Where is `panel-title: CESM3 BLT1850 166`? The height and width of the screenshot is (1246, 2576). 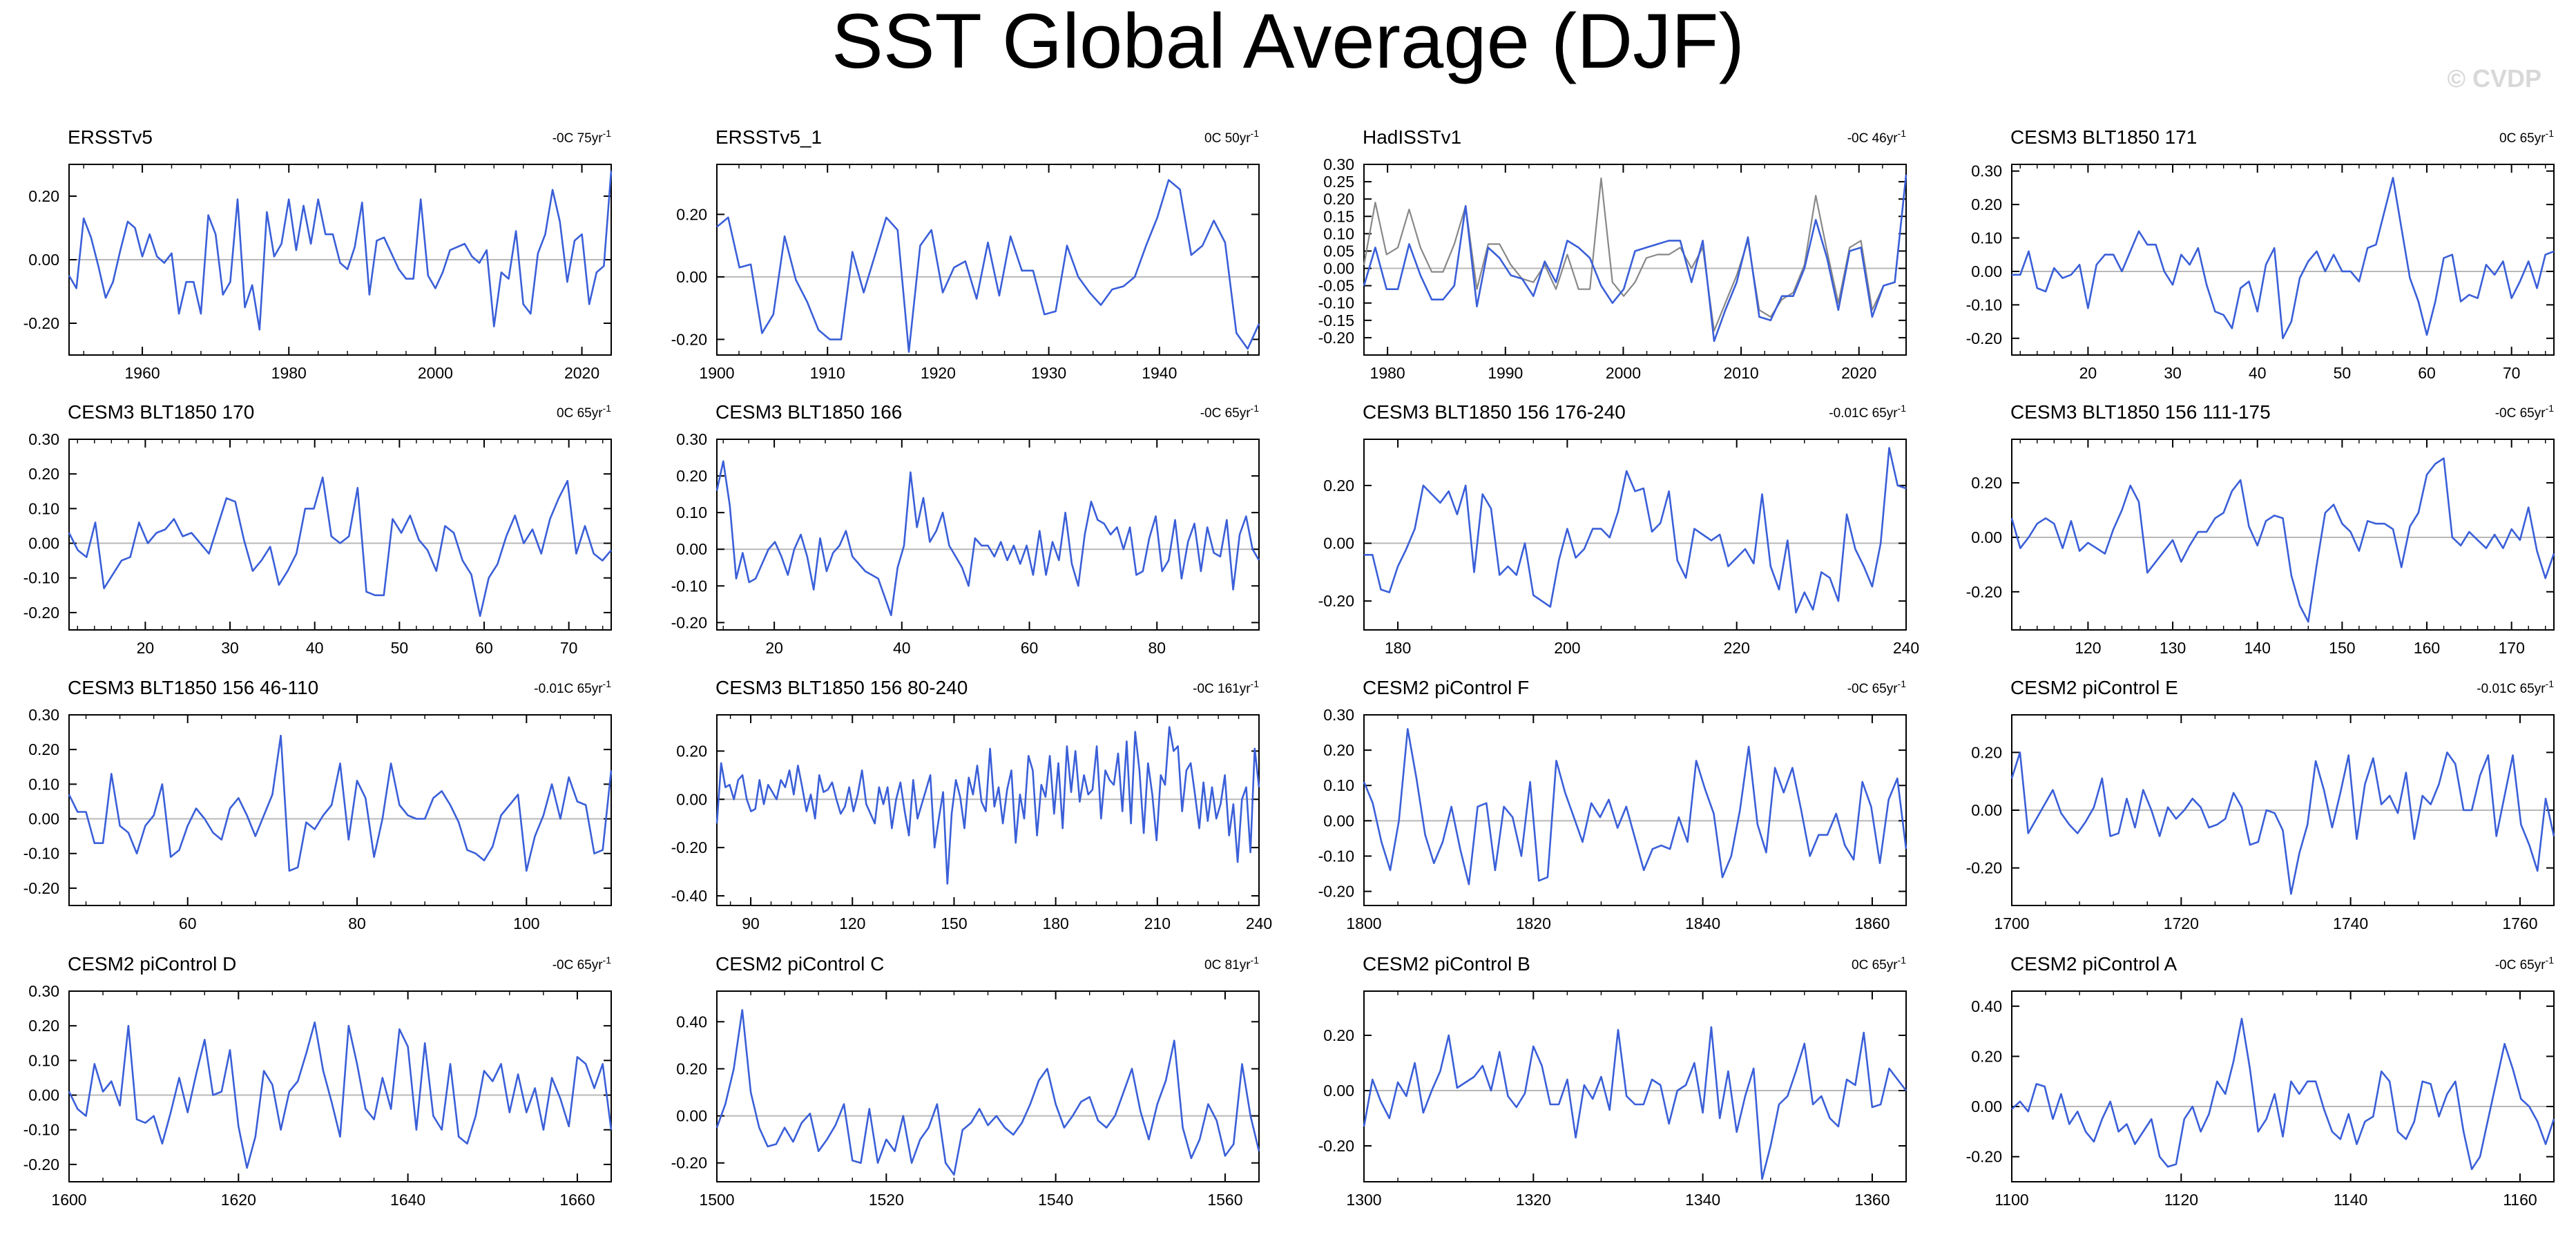
panel-title: CESM3 BLT1850 166 is located at coordinates (808, 412).